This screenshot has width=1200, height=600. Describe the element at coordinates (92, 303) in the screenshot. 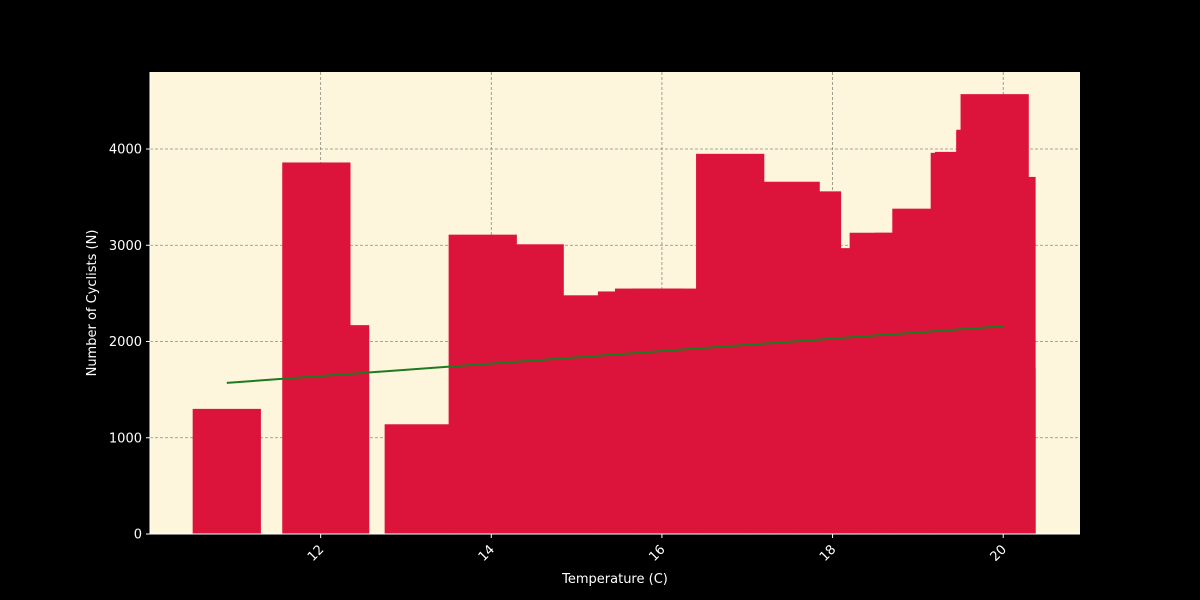

I see `y-axis-label: Number of Cyclists (N)` at that location.